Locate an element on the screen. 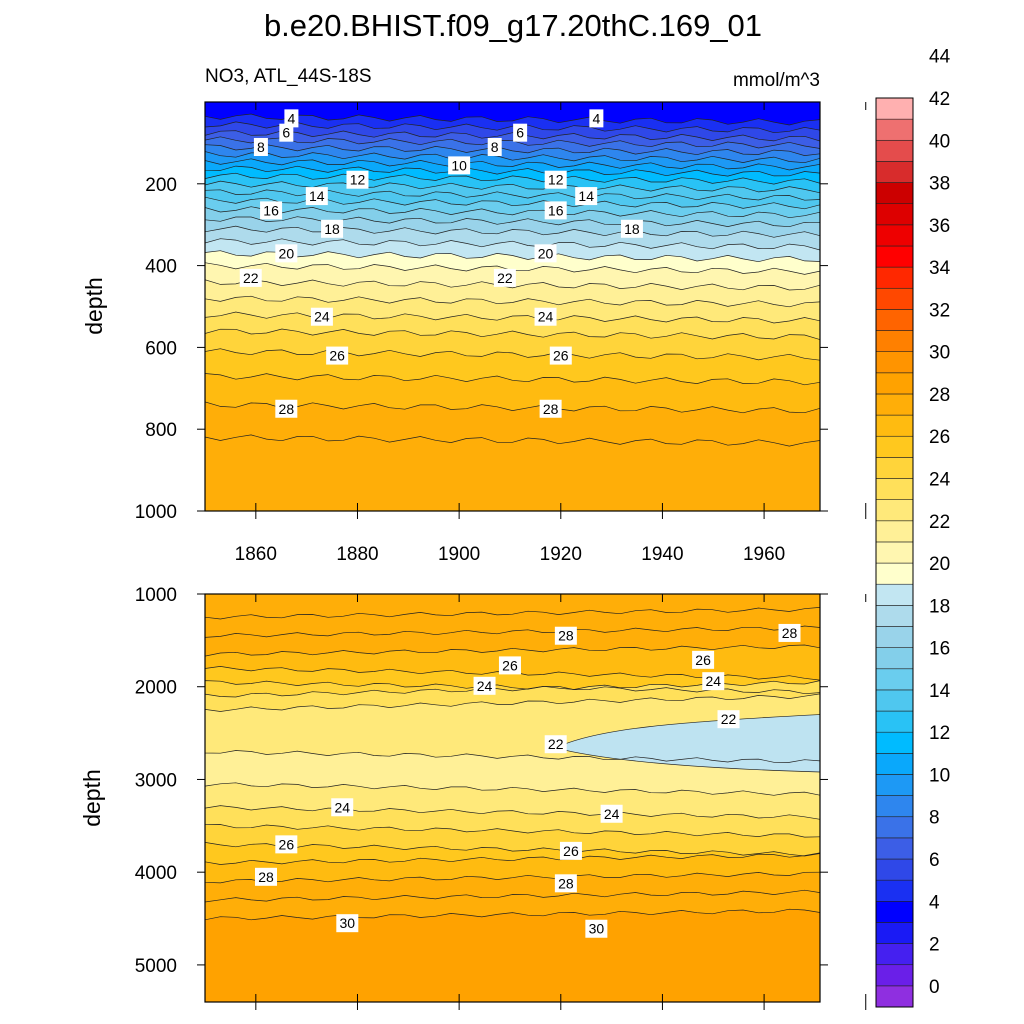 This screenshot has width=1024, height=1024. chart-title: b.e20.BHIST.f09_g17.20thC.169_01 is located at coordinates (513, 25).